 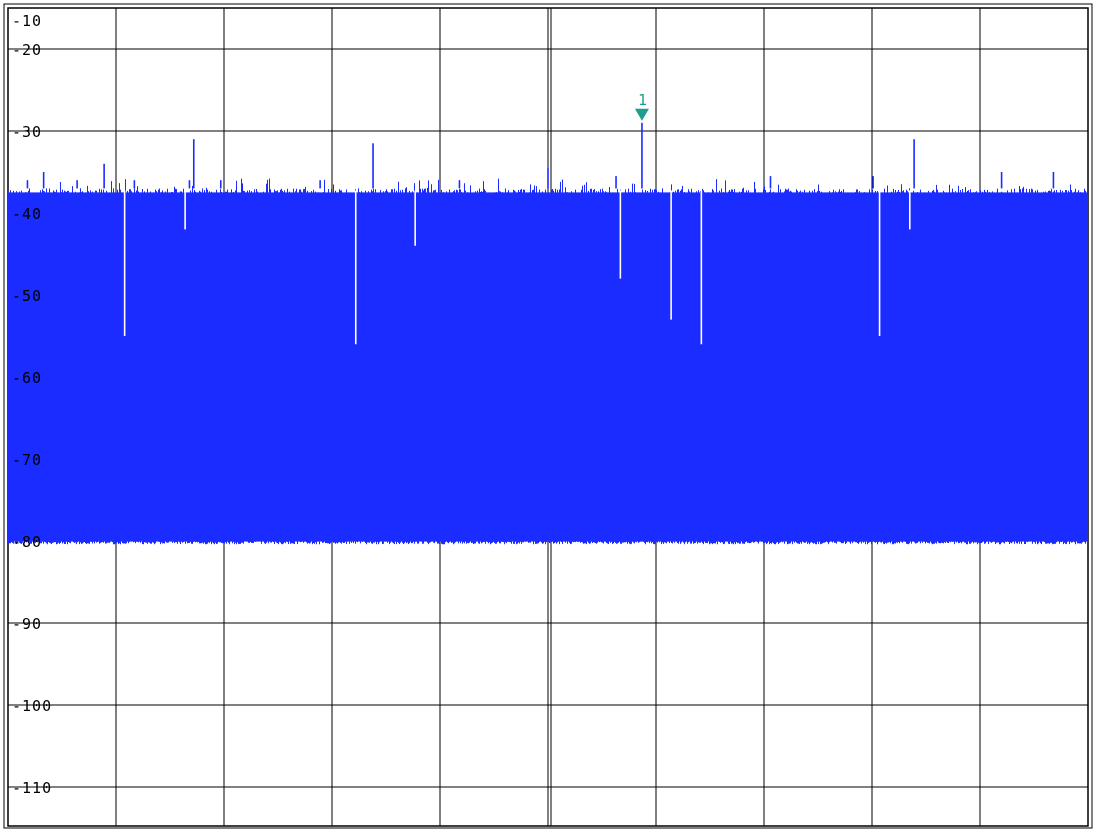 I want to click on y-tick-label: -110, so click(x=32, y=788).